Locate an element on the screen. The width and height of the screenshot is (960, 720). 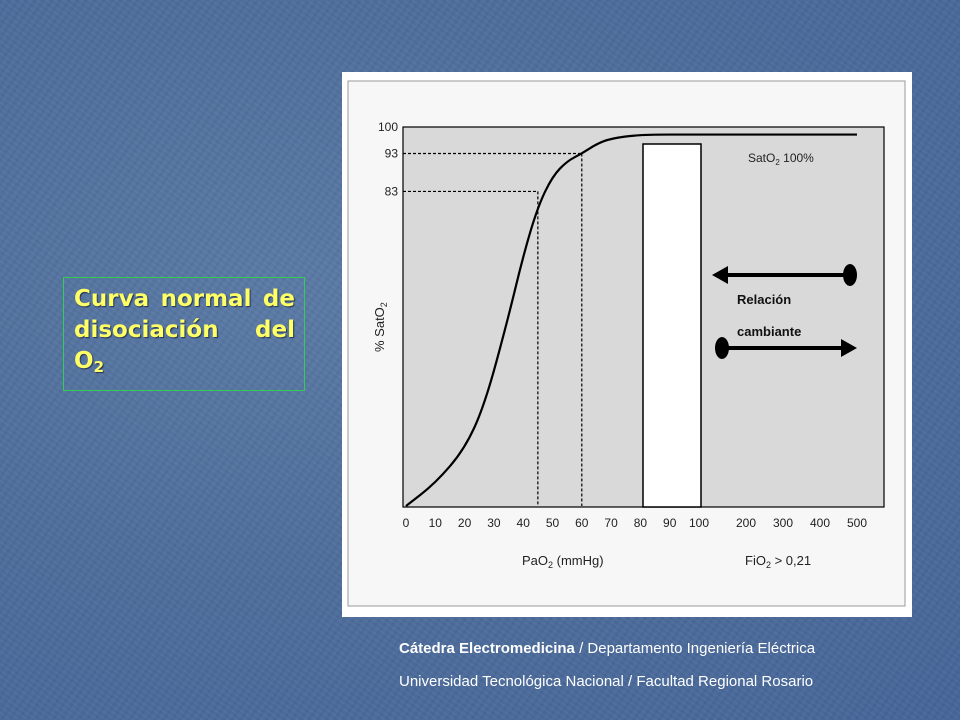
x-tick-0: 0 is located at coordinates (406, 523).